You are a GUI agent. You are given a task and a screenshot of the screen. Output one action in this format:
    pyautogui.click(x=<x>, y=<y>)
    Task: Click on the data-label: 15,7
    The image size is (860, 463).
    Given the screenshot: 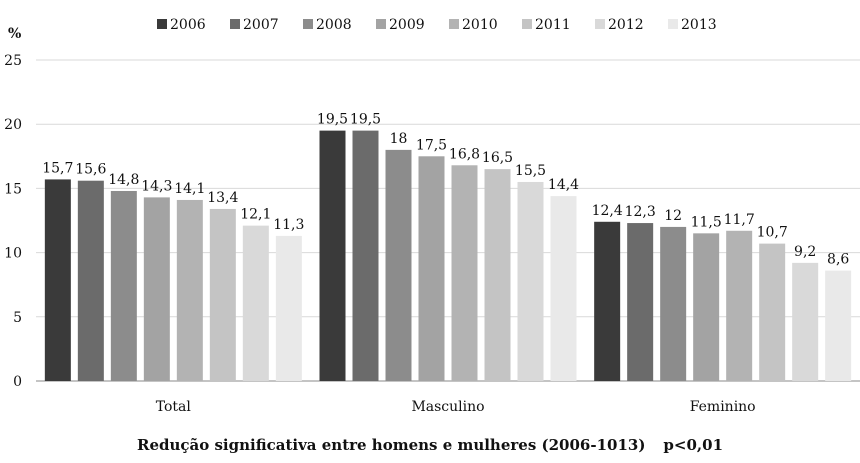 What is the action you would take?
    pyautogui.click(x=57, y=168)
    